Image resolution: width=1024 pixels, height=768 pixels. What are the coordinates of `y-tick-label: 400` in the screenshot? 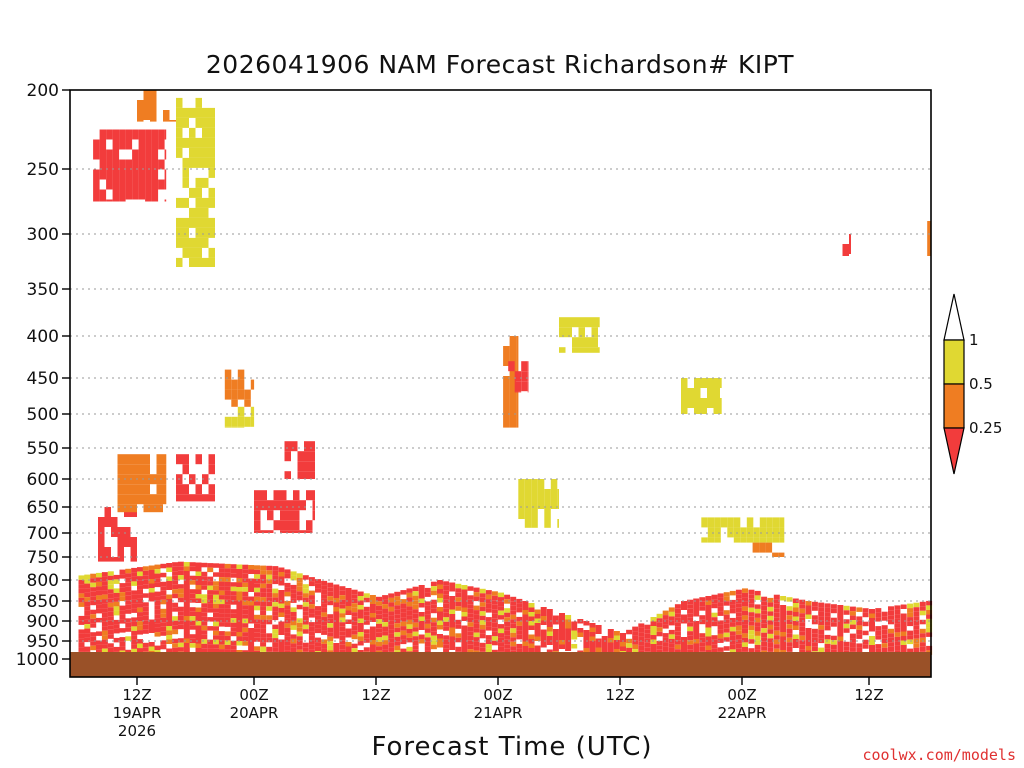 It's located at (43, 337).